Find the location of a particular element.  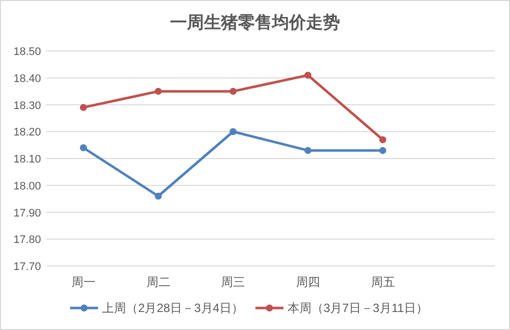

y-tick-label: 17.90 is located at coordinates (27, 213).